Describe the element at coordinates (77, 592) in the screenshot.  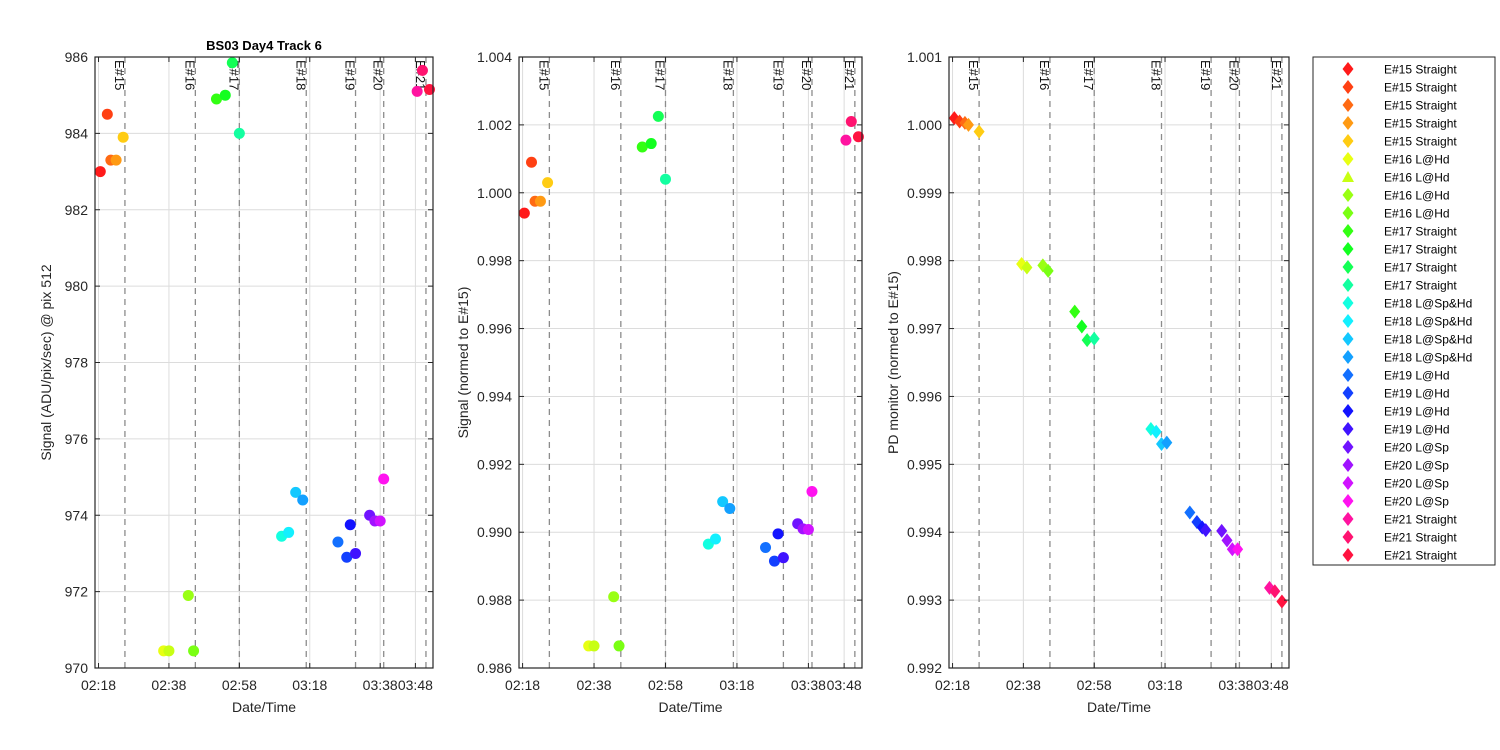
I see `y-tick-label: 972` at that location.